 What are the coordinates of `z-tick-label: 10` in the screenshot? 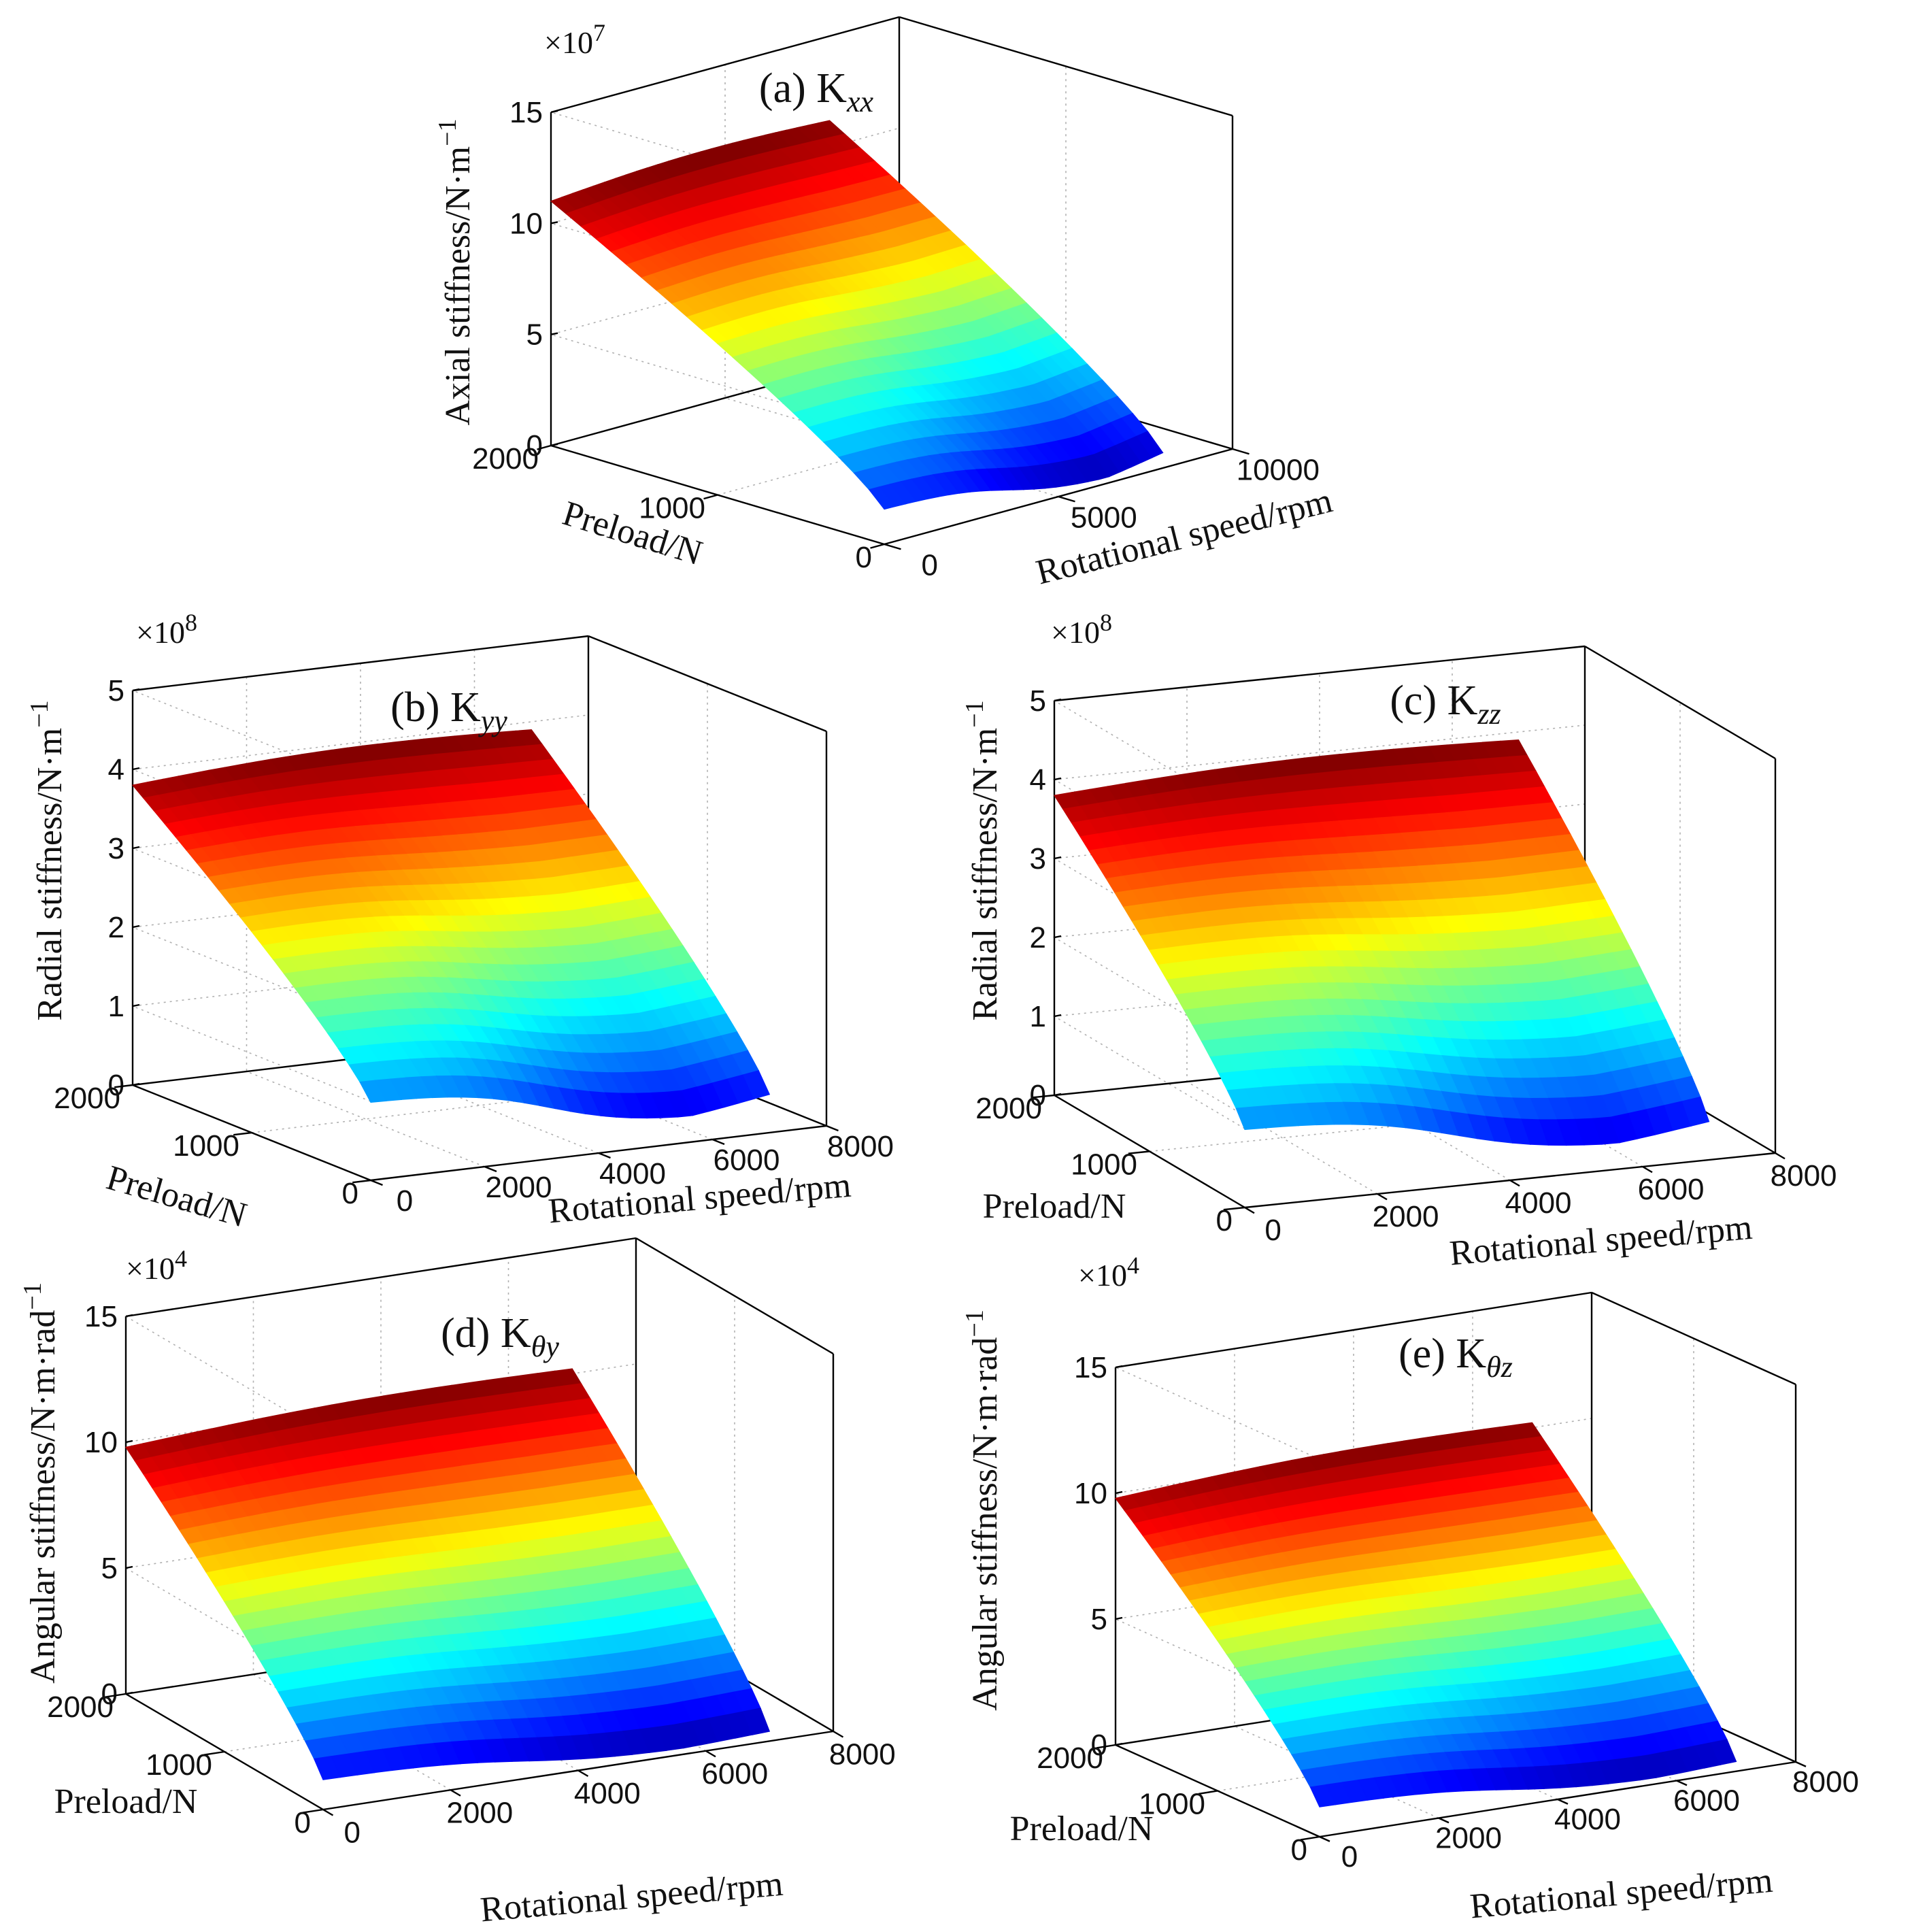 It's located at (101, 1442).